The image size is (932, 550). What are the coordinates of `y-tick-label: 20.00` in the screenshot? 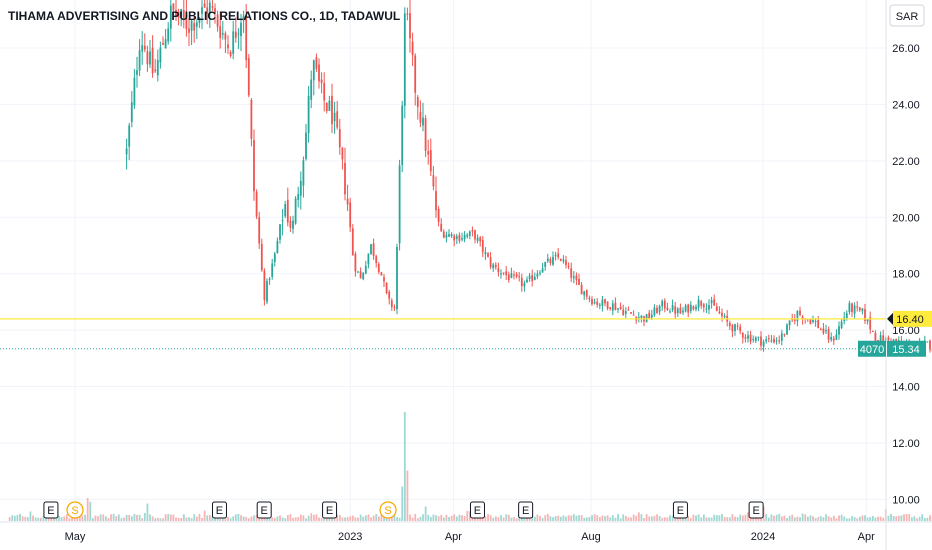 It's located at (906, 218).